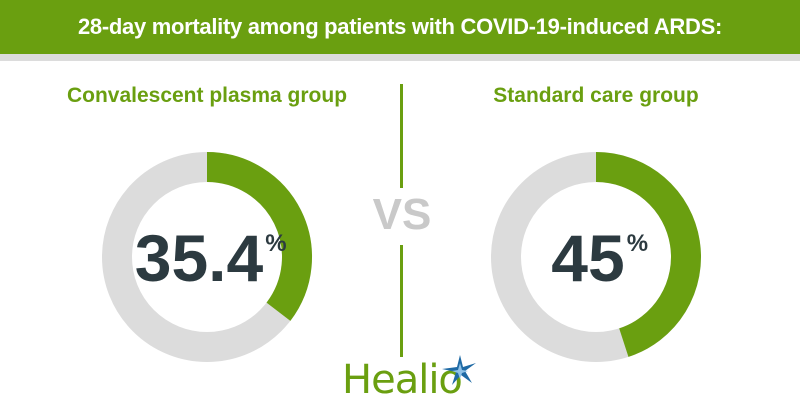  What do you see at coordinates (587, 258) in the screenshot?
I see `percent-value: 45` at bounding box center [587, 258].